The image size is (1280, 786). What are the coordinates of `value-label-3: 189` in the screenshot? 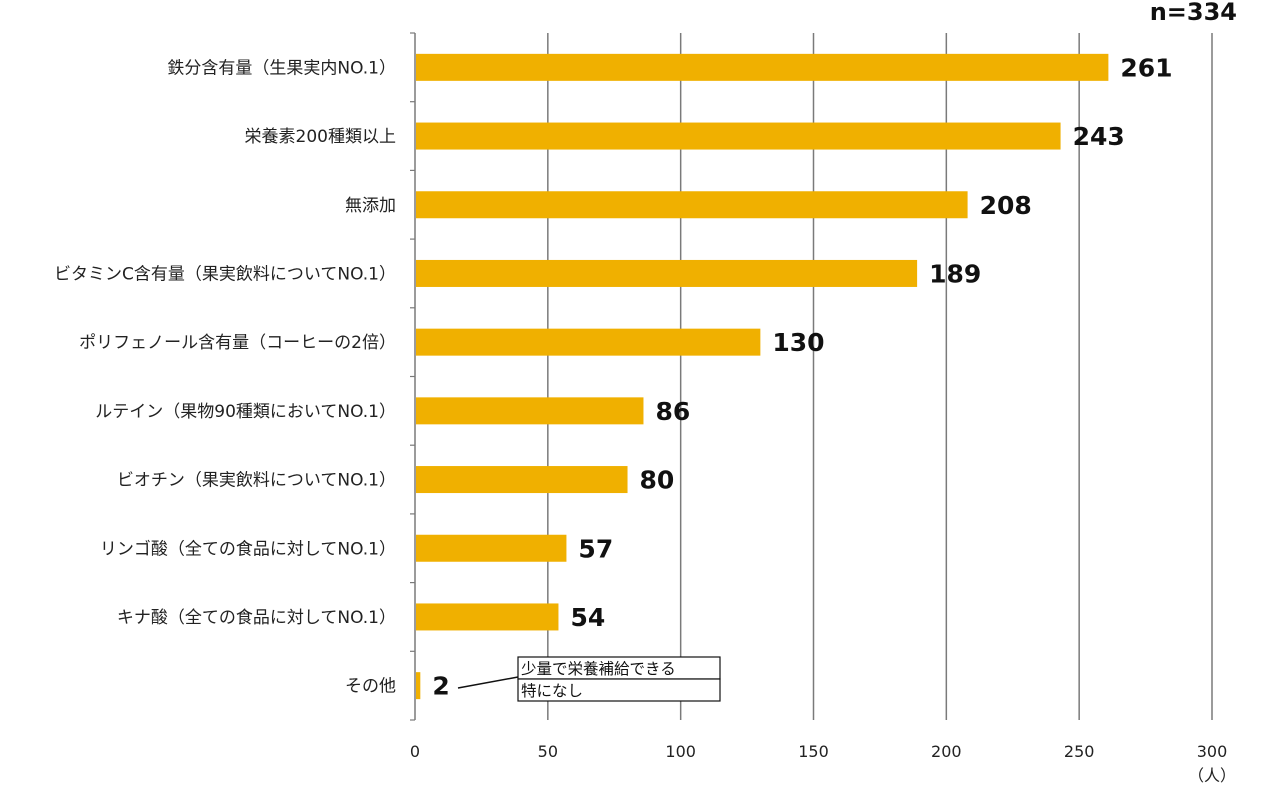 It's located at (955, 273).